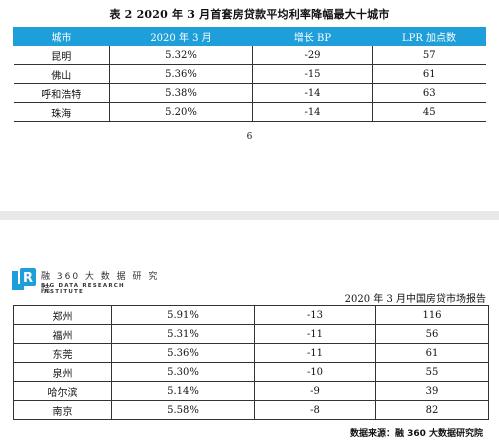  Describe the element at coordinates (62, 410) in the screenshot. I see `cell-city: 南京` at that location.